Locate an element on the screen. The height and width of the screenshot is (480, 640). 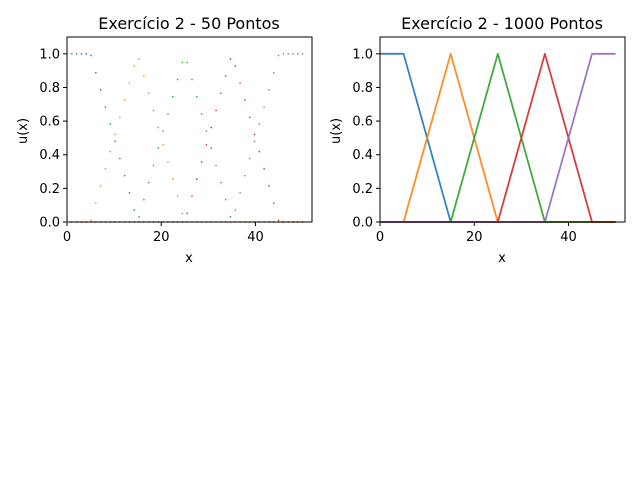
data-marks is located at coordinates (185, 138).